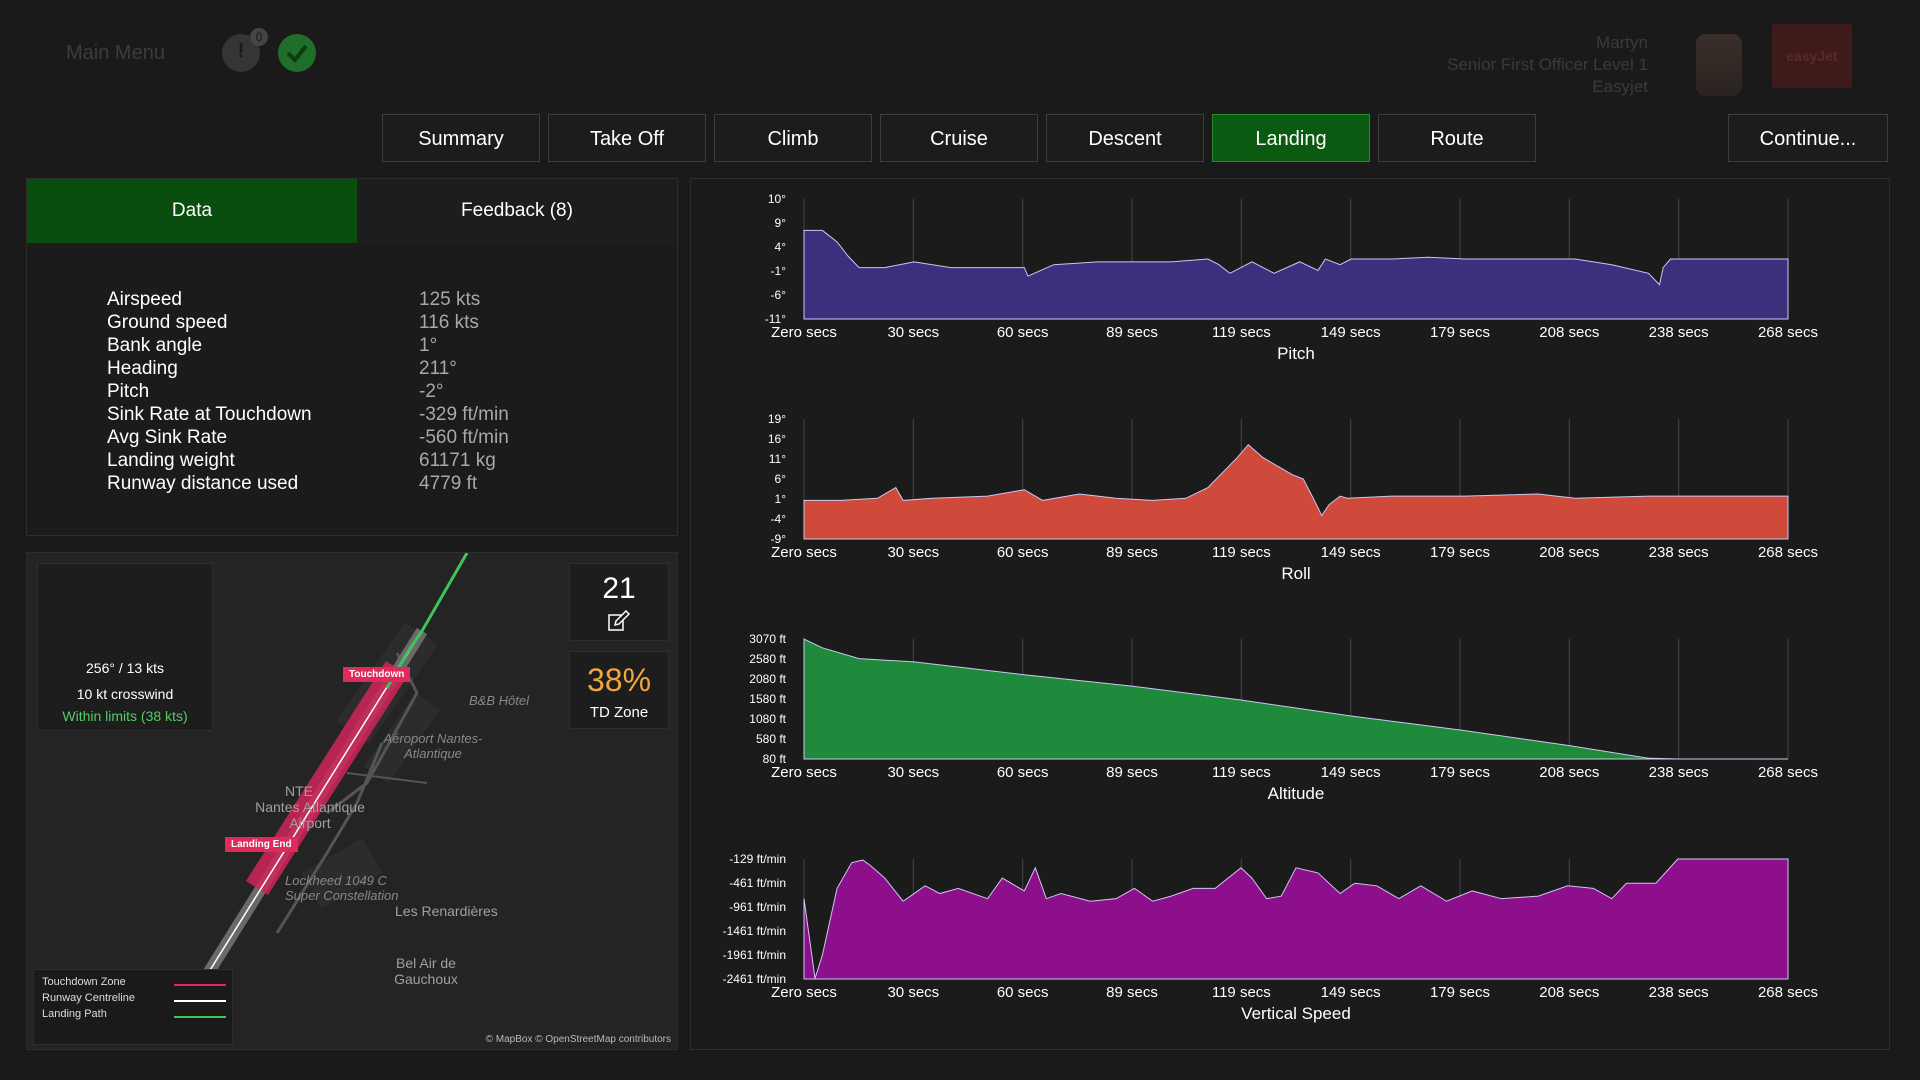 The height and width of the screenshot is (1080, 1920). What do you see at coordinates (779, 271) in the screenshot?
I see `y-tick-label: -1°` at bounding box center [779, 271].